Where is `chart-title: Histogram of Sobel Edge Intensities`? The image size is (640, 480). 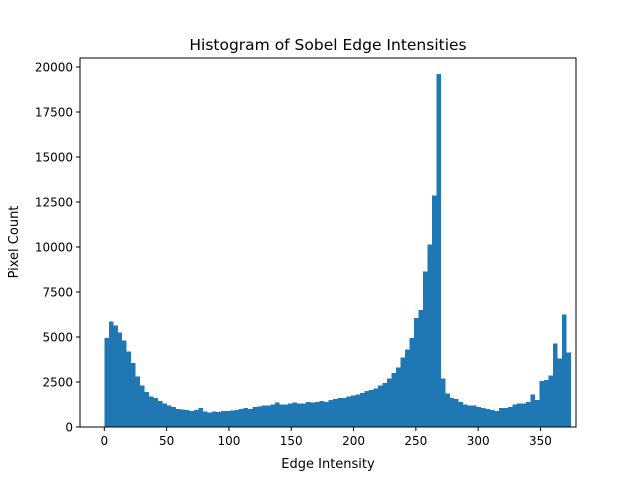
chart-title: Histogram of Sobel Edge Intensities is located at coordinates (327, 45).